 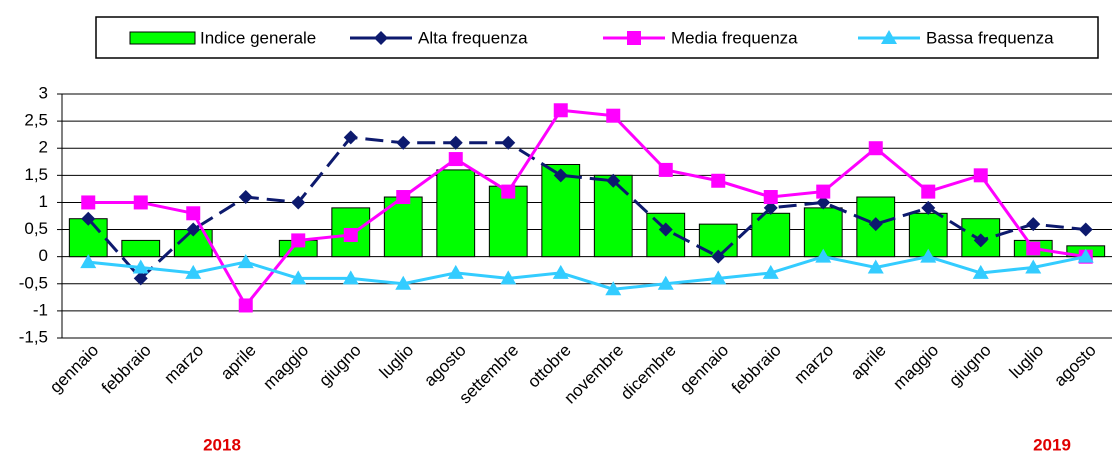 What do you see at coordinates (587, 273) in the screenshot?
I see `line` at bounding box center [587, 273].